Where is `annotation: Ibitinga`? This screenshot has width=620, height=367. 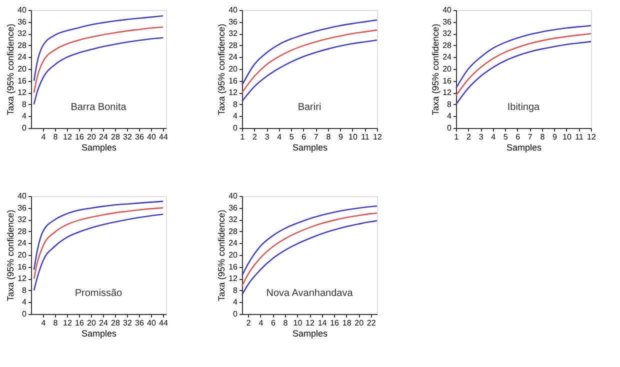 annotation: Ibitinga is located at coordinates (523, 107).